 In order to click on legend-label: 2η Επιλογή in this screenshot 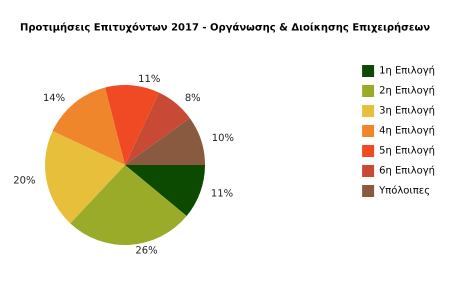, I will do `click(407, 91)`.